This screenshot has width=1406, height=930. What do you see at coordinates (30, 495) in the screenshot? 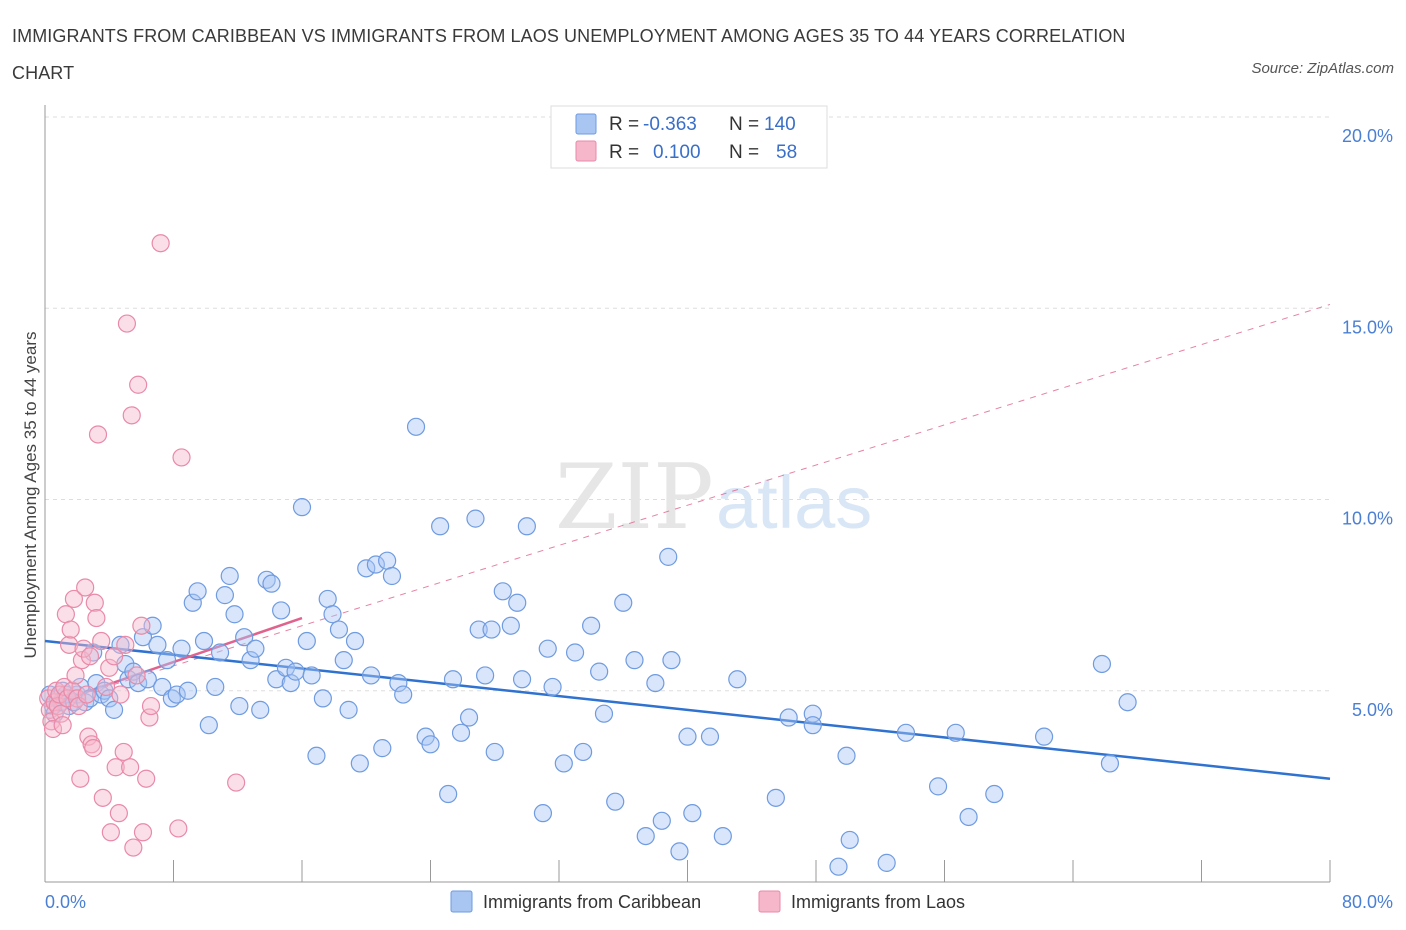
I see `y-axis-title: Unemployment Among Ages 35 to 44 years` at bounding box center [30, 495].